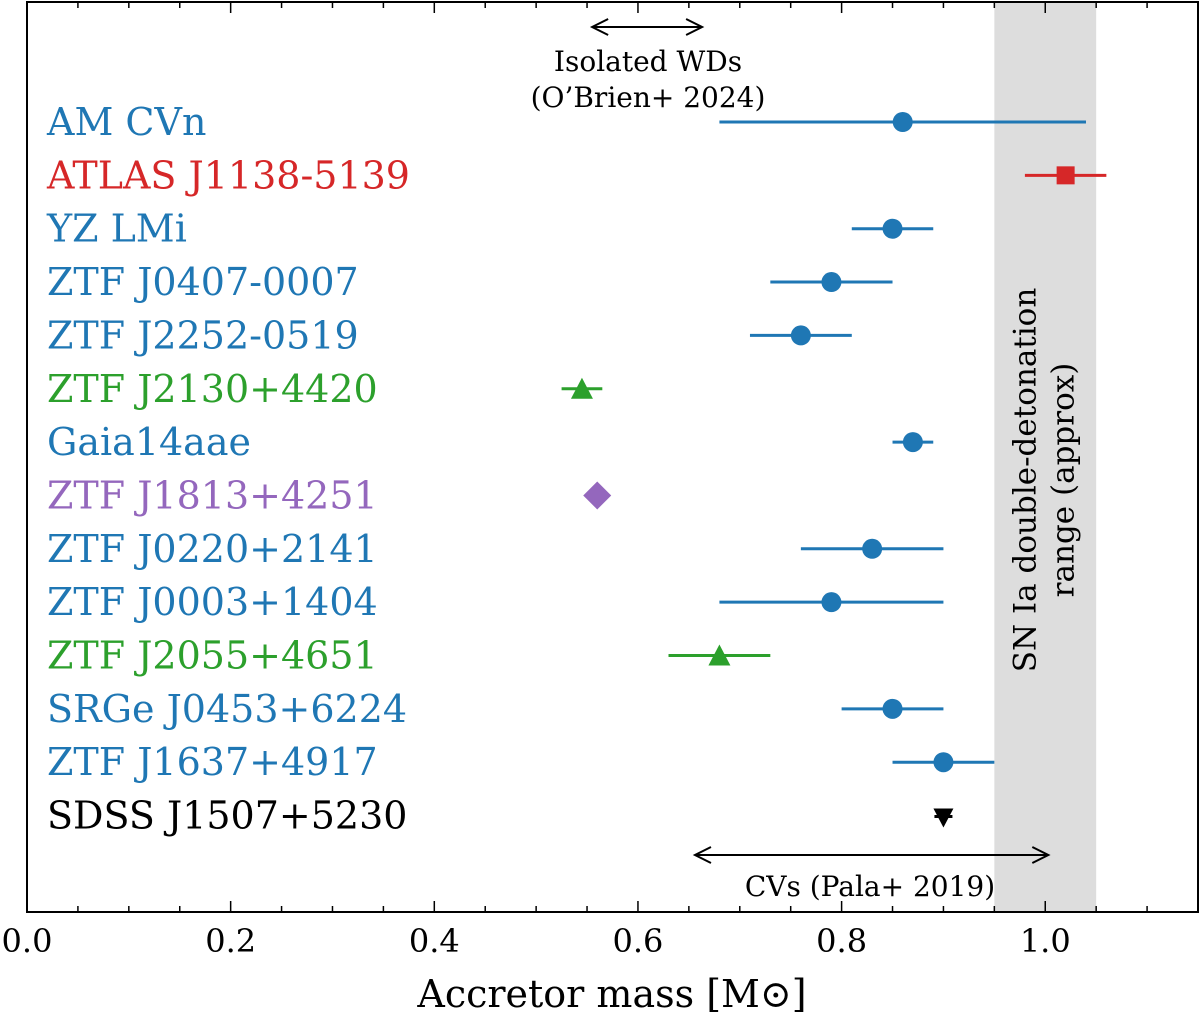 The height and width of the screenshot is (1019, 1200). Describe the element at coordinates (1025, 480) in the screenshot. I see `band-label-line1: SN Ia double-detonation` at that location.